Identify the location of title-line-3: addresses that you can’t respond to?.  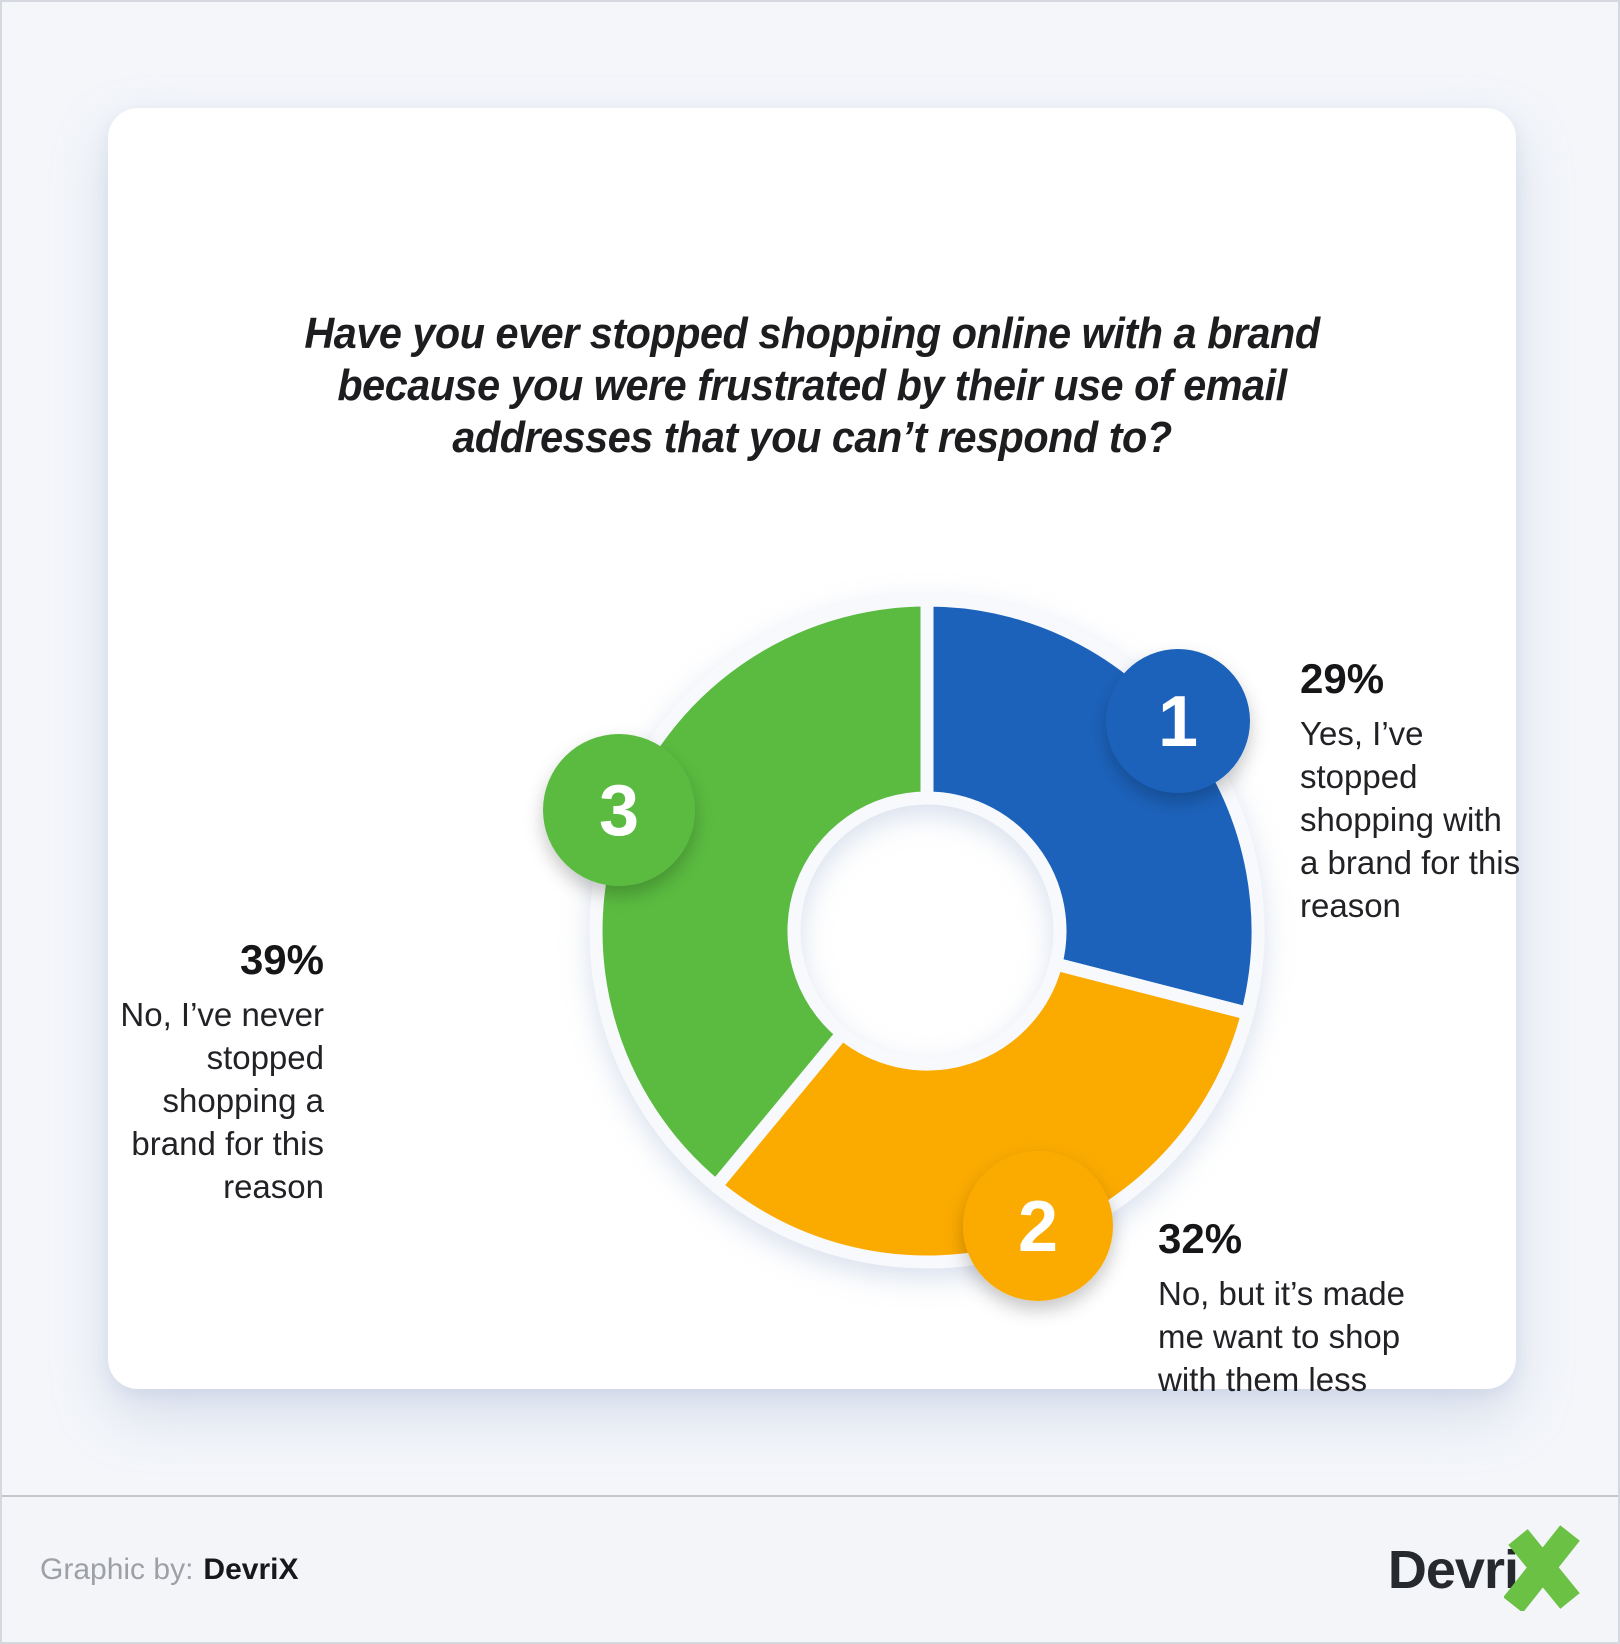
(812, 437).